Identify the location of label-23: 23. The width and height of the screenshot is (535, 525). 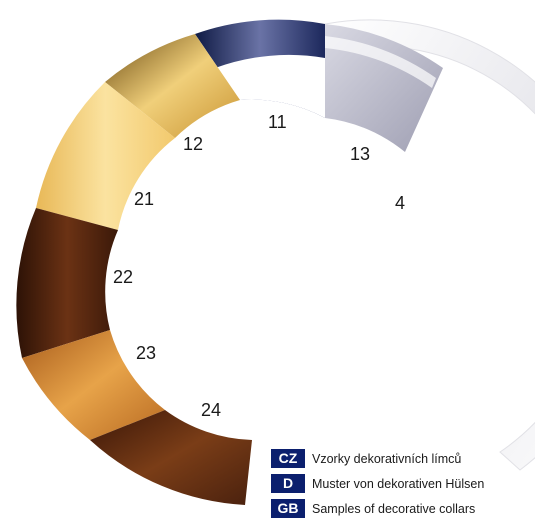
(146, 353).